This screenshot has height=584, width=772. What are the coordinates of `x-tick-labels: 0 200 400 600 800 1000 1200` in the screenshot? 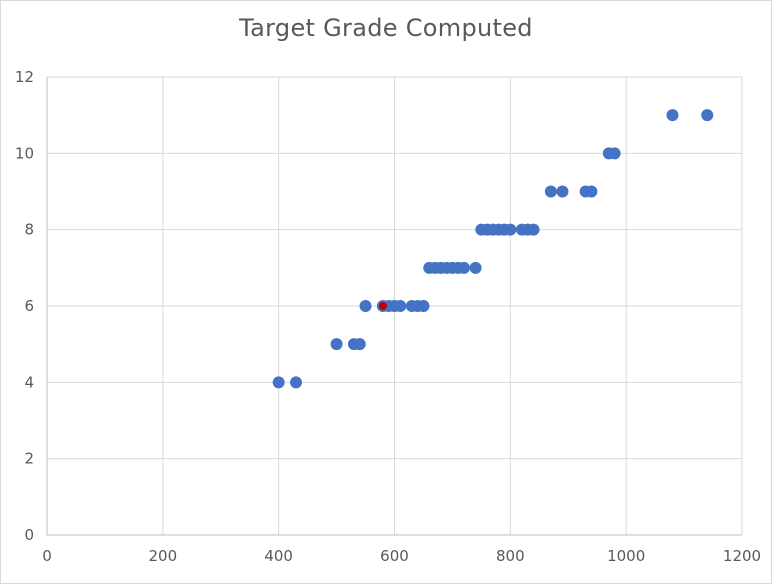 It's located at (401, 556).